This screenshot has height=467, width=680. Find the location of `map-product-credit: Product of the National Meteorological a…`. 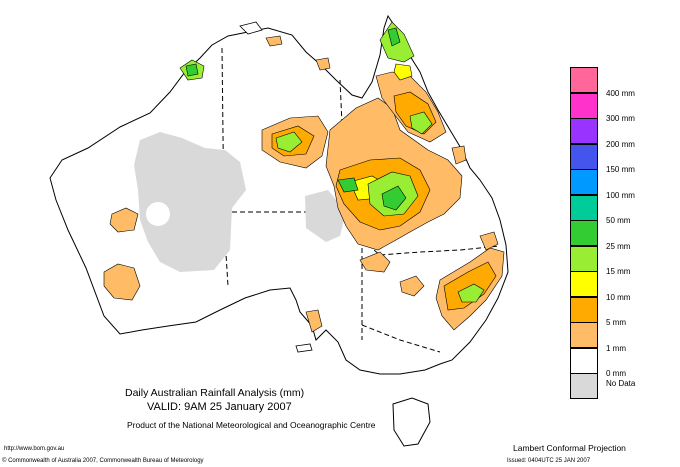

map-product-credit: Product of the National Meteorological a… is located at coordinates (251, 425).